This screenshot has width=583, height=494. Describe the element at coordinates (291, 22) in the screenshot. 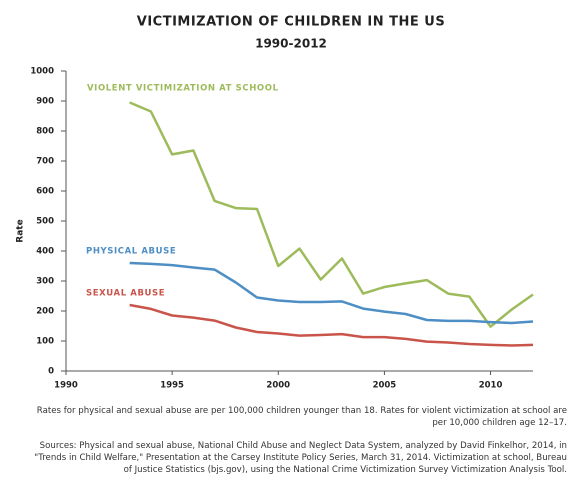

I see `chart-title: VICTIMIZATION OF CHILDREN IN THE US` at that location.